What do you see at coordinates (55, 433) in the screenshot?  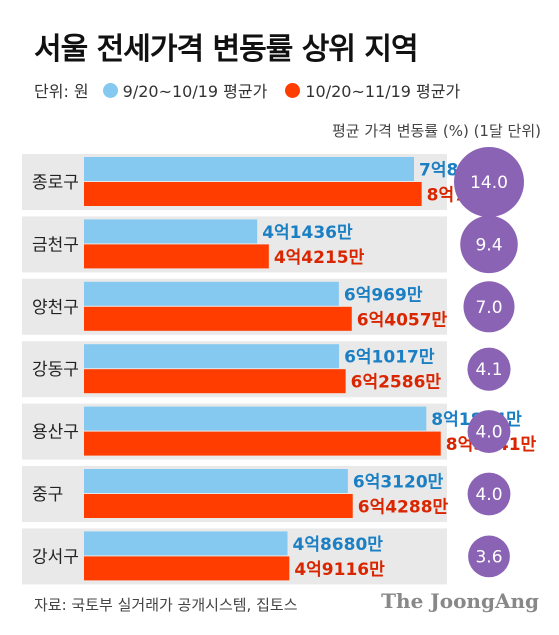 I see `category-label: 용산구` at bounding box center [55, 433].